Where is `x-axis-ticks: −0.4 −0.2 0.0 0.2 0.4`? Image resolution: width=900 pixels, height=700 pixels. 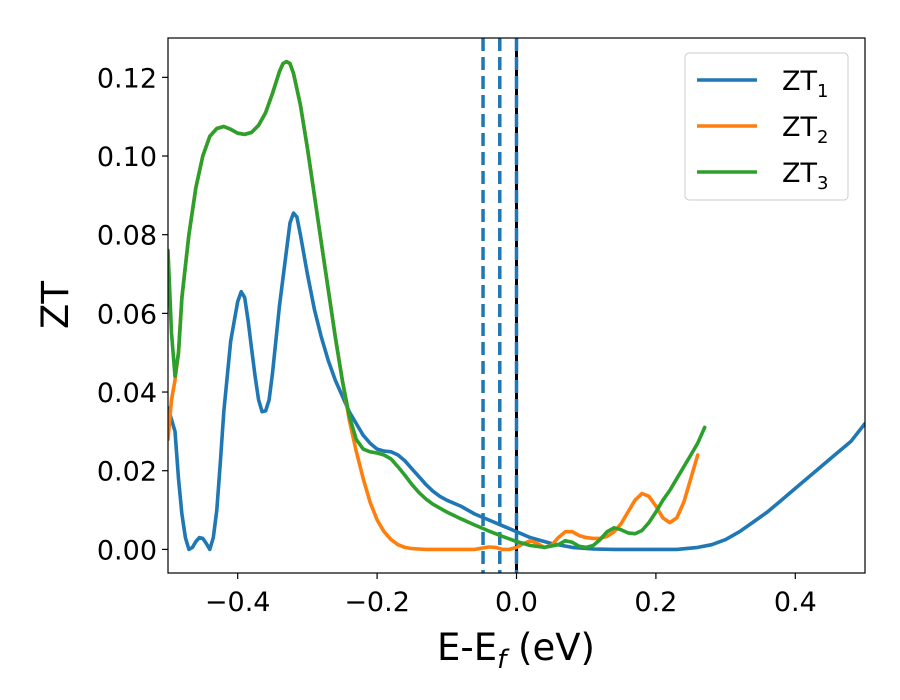
x-axis-ticks: −0.4 −0.2 0.0 0.2 0.4 is located at coordinates (511, 595).